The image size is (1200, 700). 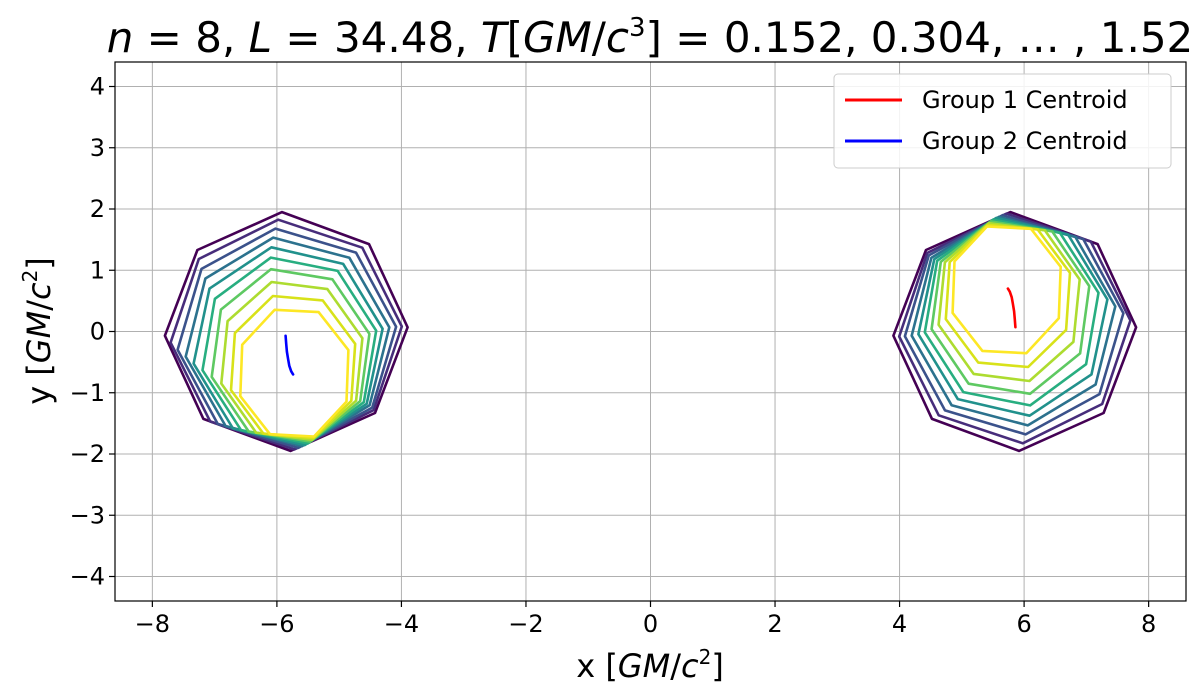 What do you see at coordinates (495, 37) in the screenshot?
I see `title-T: T` at bounding box center [495, 37].